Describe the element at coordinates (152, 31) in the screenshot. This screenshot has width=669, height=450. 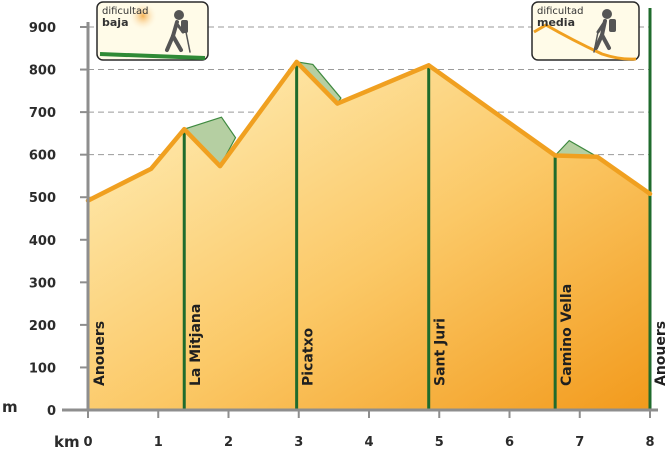
I see `difficulty-badge-baja: dificultad baja` at that location.